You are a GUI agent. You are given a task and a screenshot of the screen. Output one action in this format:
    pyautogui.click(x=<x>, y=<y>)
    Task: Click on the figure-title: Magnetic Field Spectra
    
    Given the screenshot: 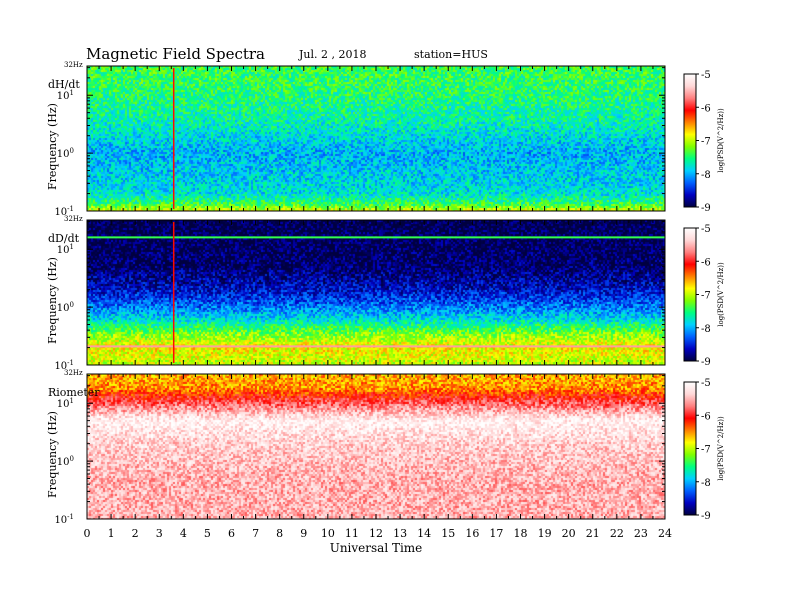 What is the action you would take?
    pyautogui.click(x=175, y=54)
    